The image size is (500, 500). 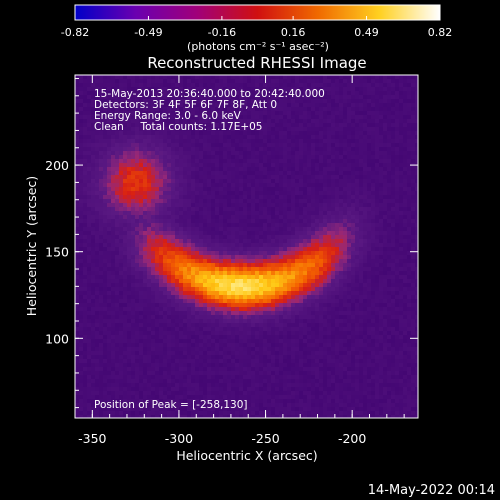 I want to click on colorbar-tick-label: -0.49, so click(x=148, y=32).